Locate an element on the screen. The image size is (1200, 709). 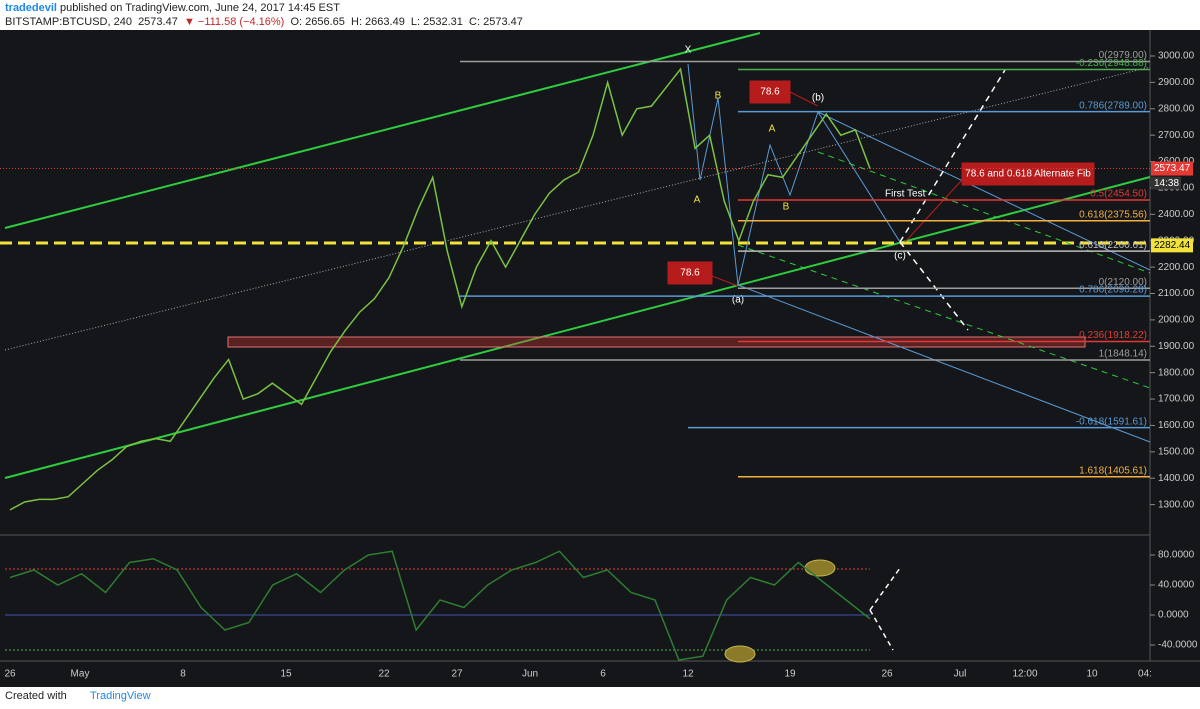
y-tick-label: 2800.00 is located at coordinates (1176, 108).